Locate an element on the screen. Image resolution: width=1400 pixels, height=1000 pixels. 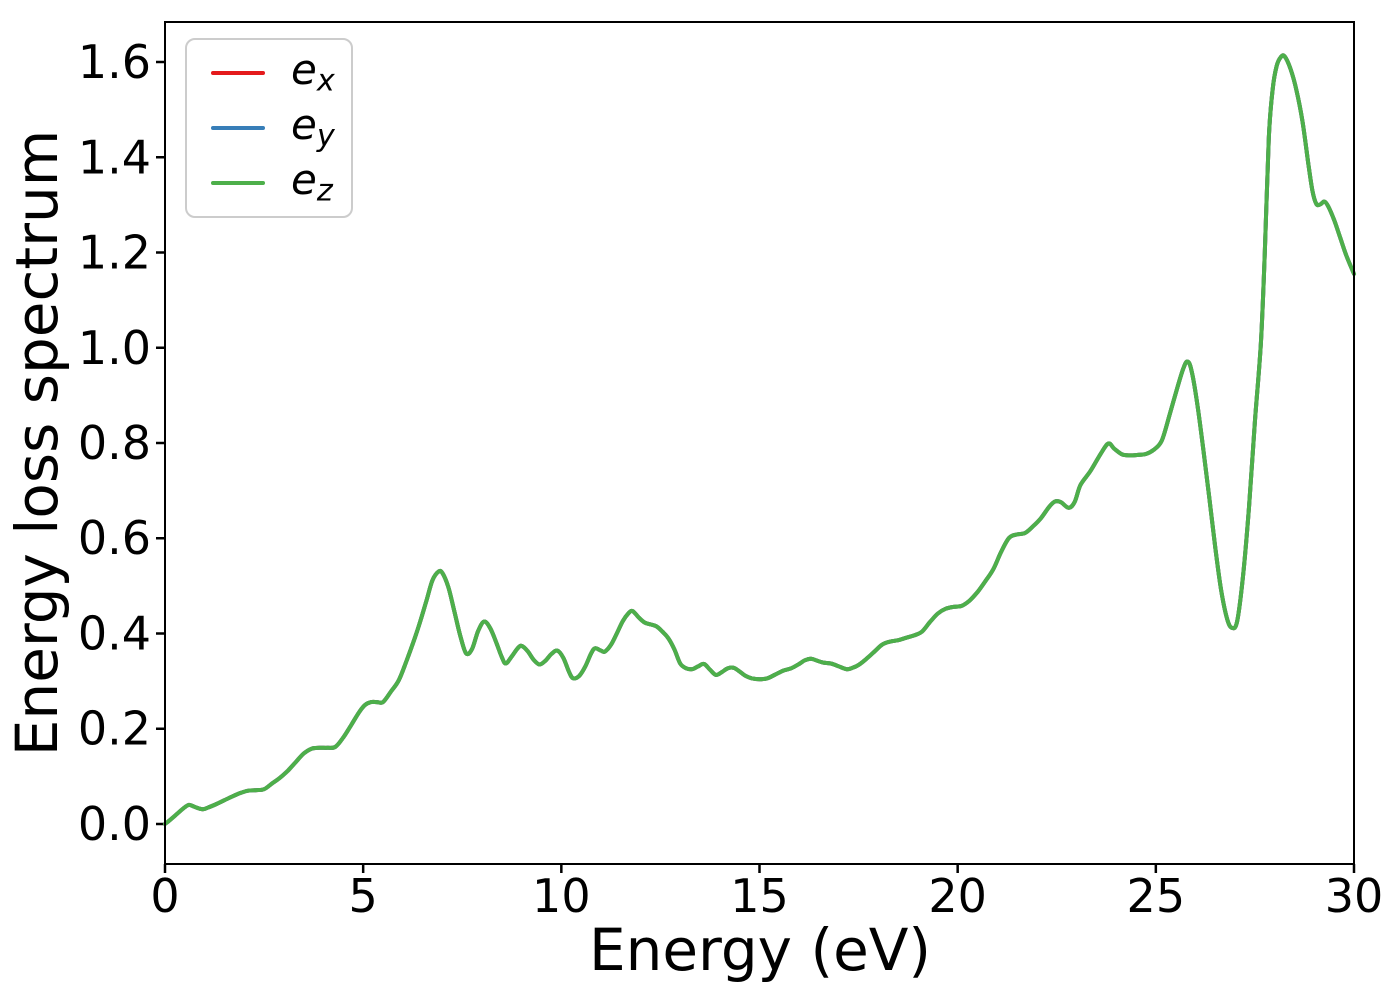
x-tick-label: 15 is located at coordinates (759, 896).